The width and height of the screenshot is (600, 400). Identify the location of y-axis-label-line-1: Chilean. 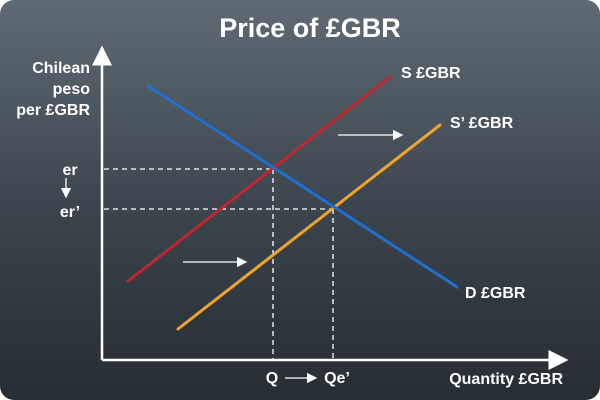
(61, 68).